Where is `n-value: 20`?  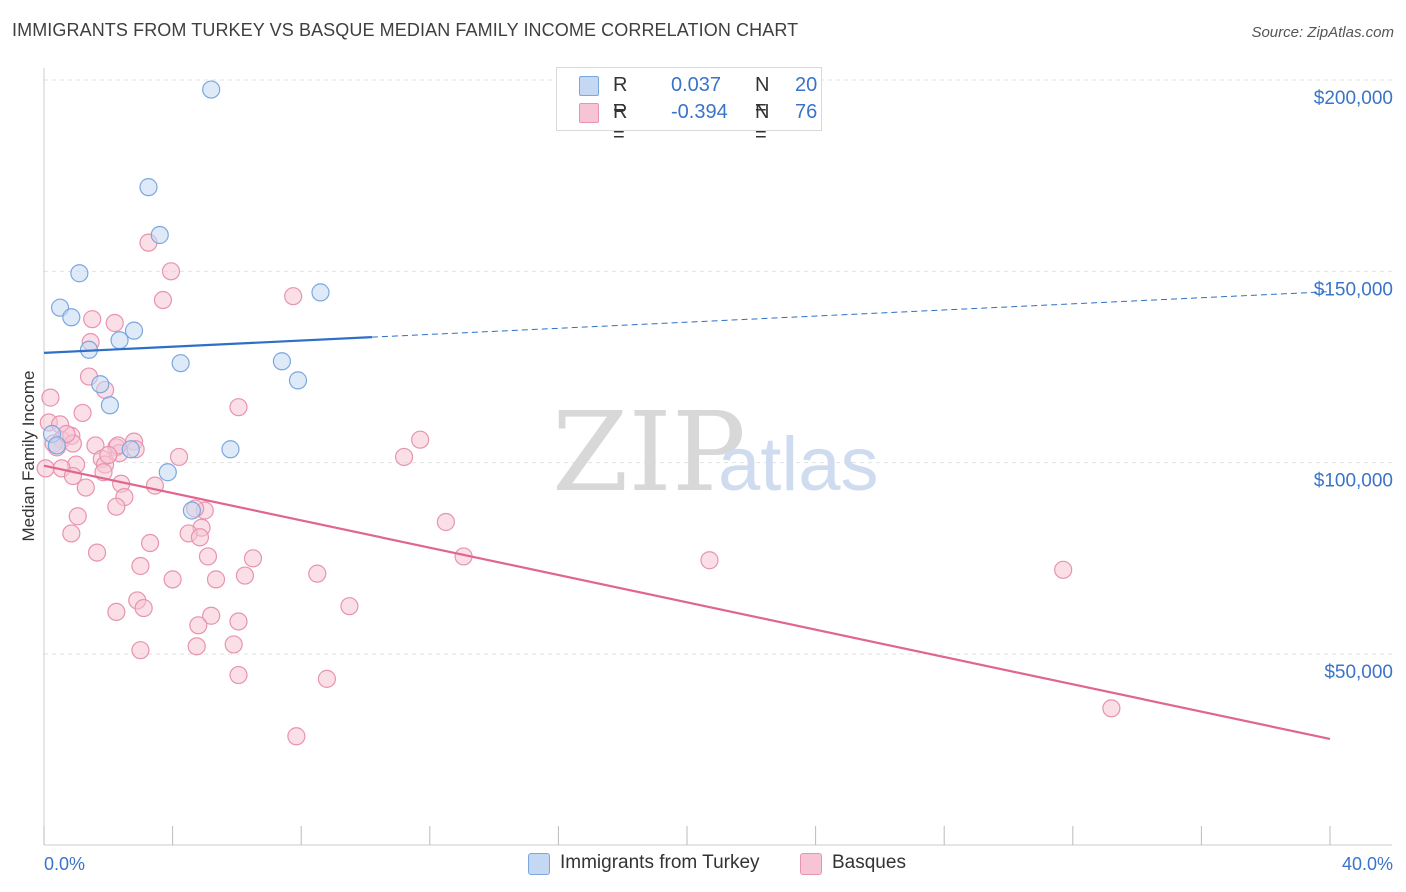 n-value: 20 is located at coordinates (806, 85).